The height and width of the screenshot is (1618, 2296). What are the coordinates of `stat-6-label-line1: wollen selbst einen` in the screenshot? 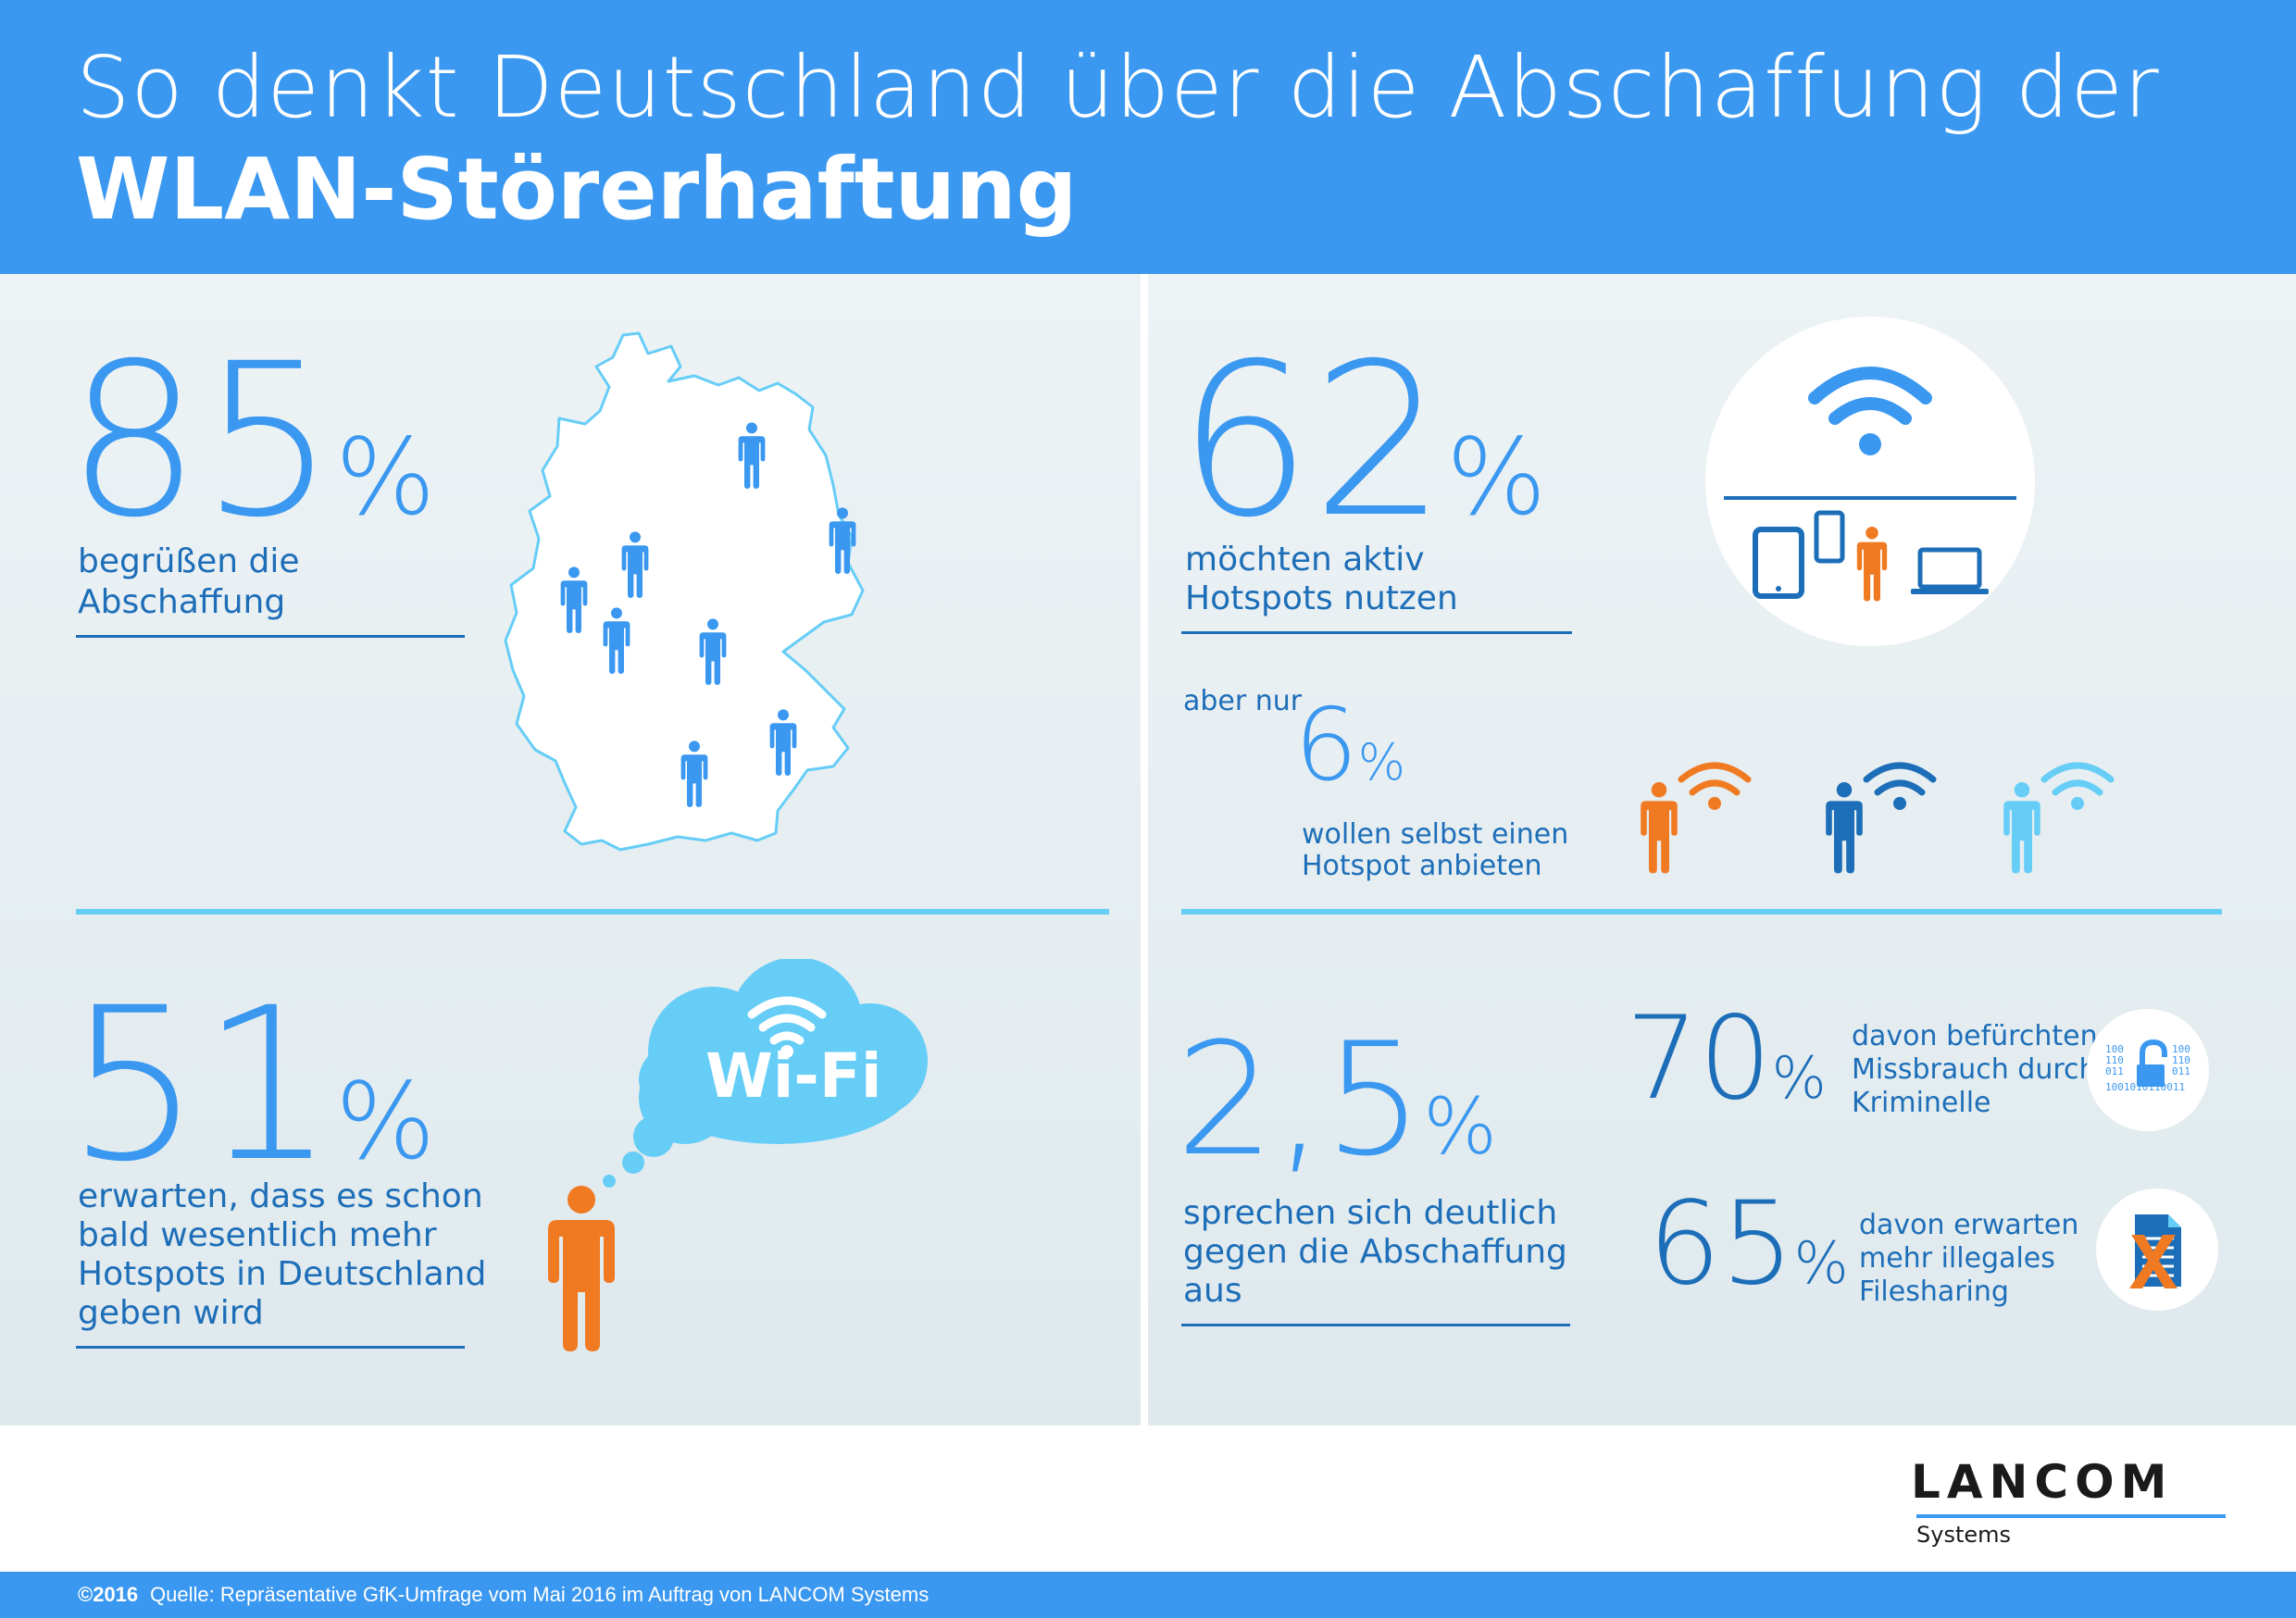 It's located at (1435, 834).